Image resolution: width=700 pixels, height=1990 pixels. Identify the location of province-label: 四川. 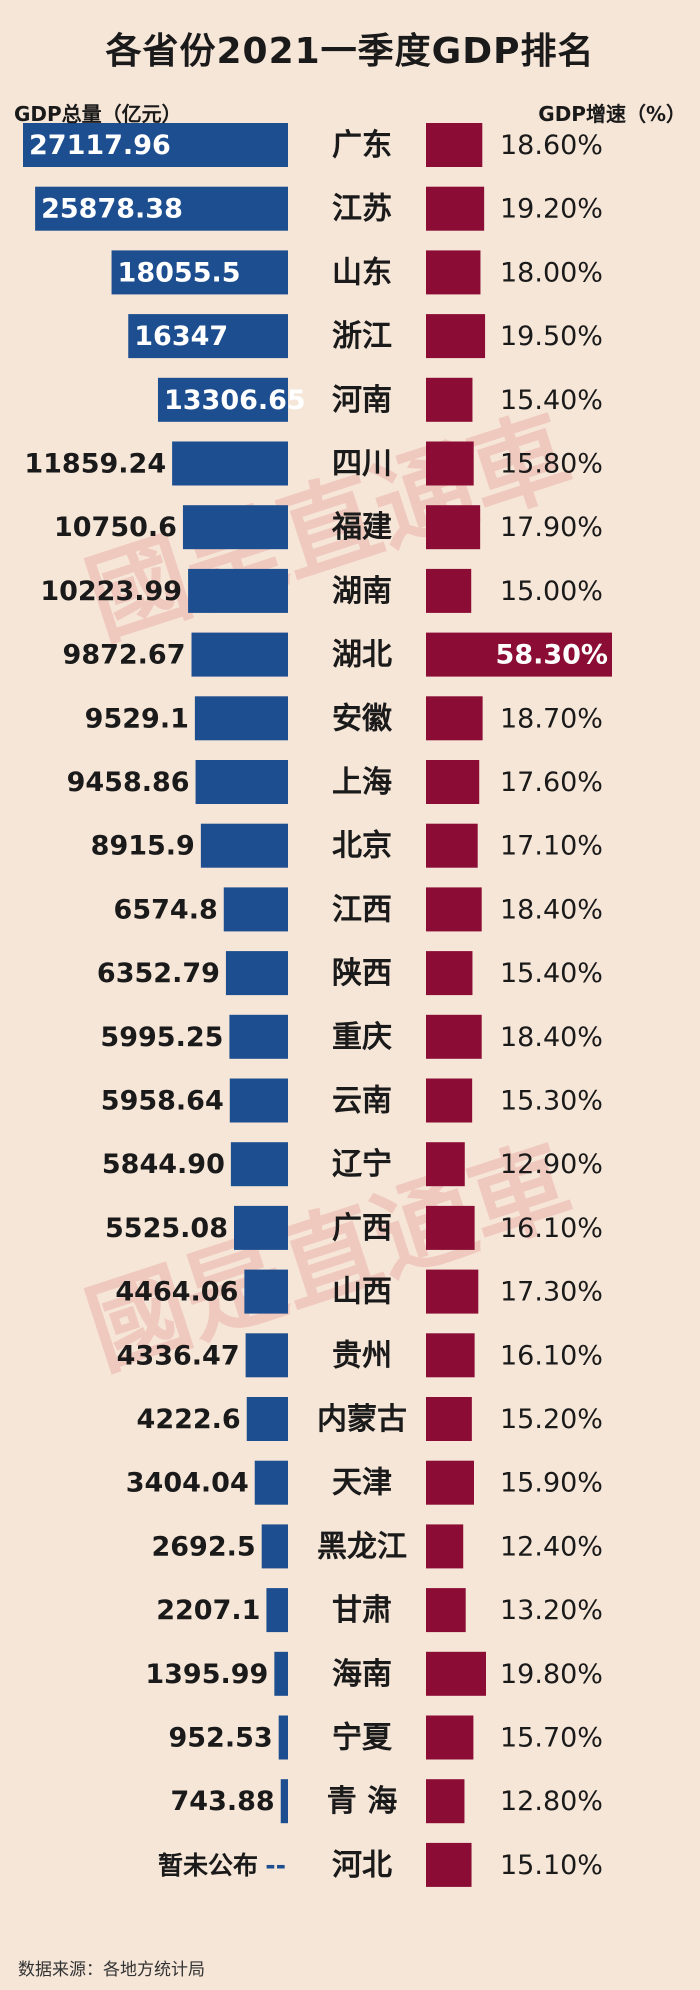
(362, 464).